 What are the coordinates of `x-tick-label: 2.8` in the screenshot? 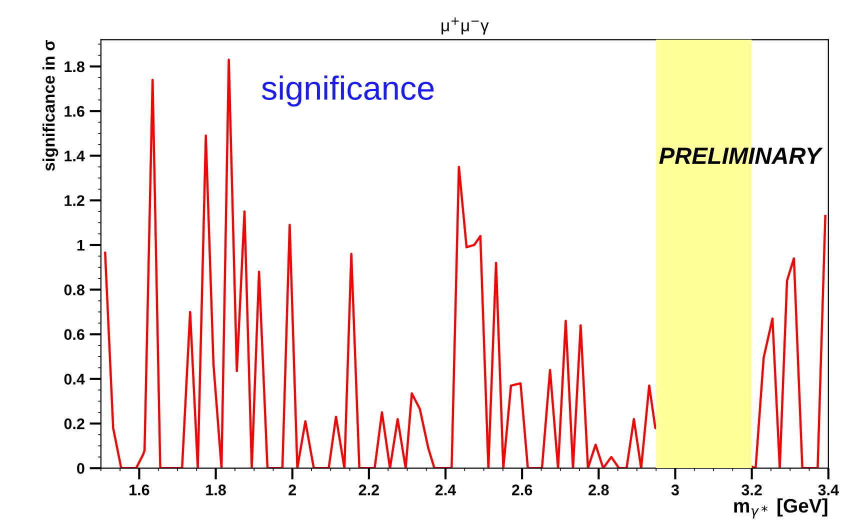 It's located at (598, 490).